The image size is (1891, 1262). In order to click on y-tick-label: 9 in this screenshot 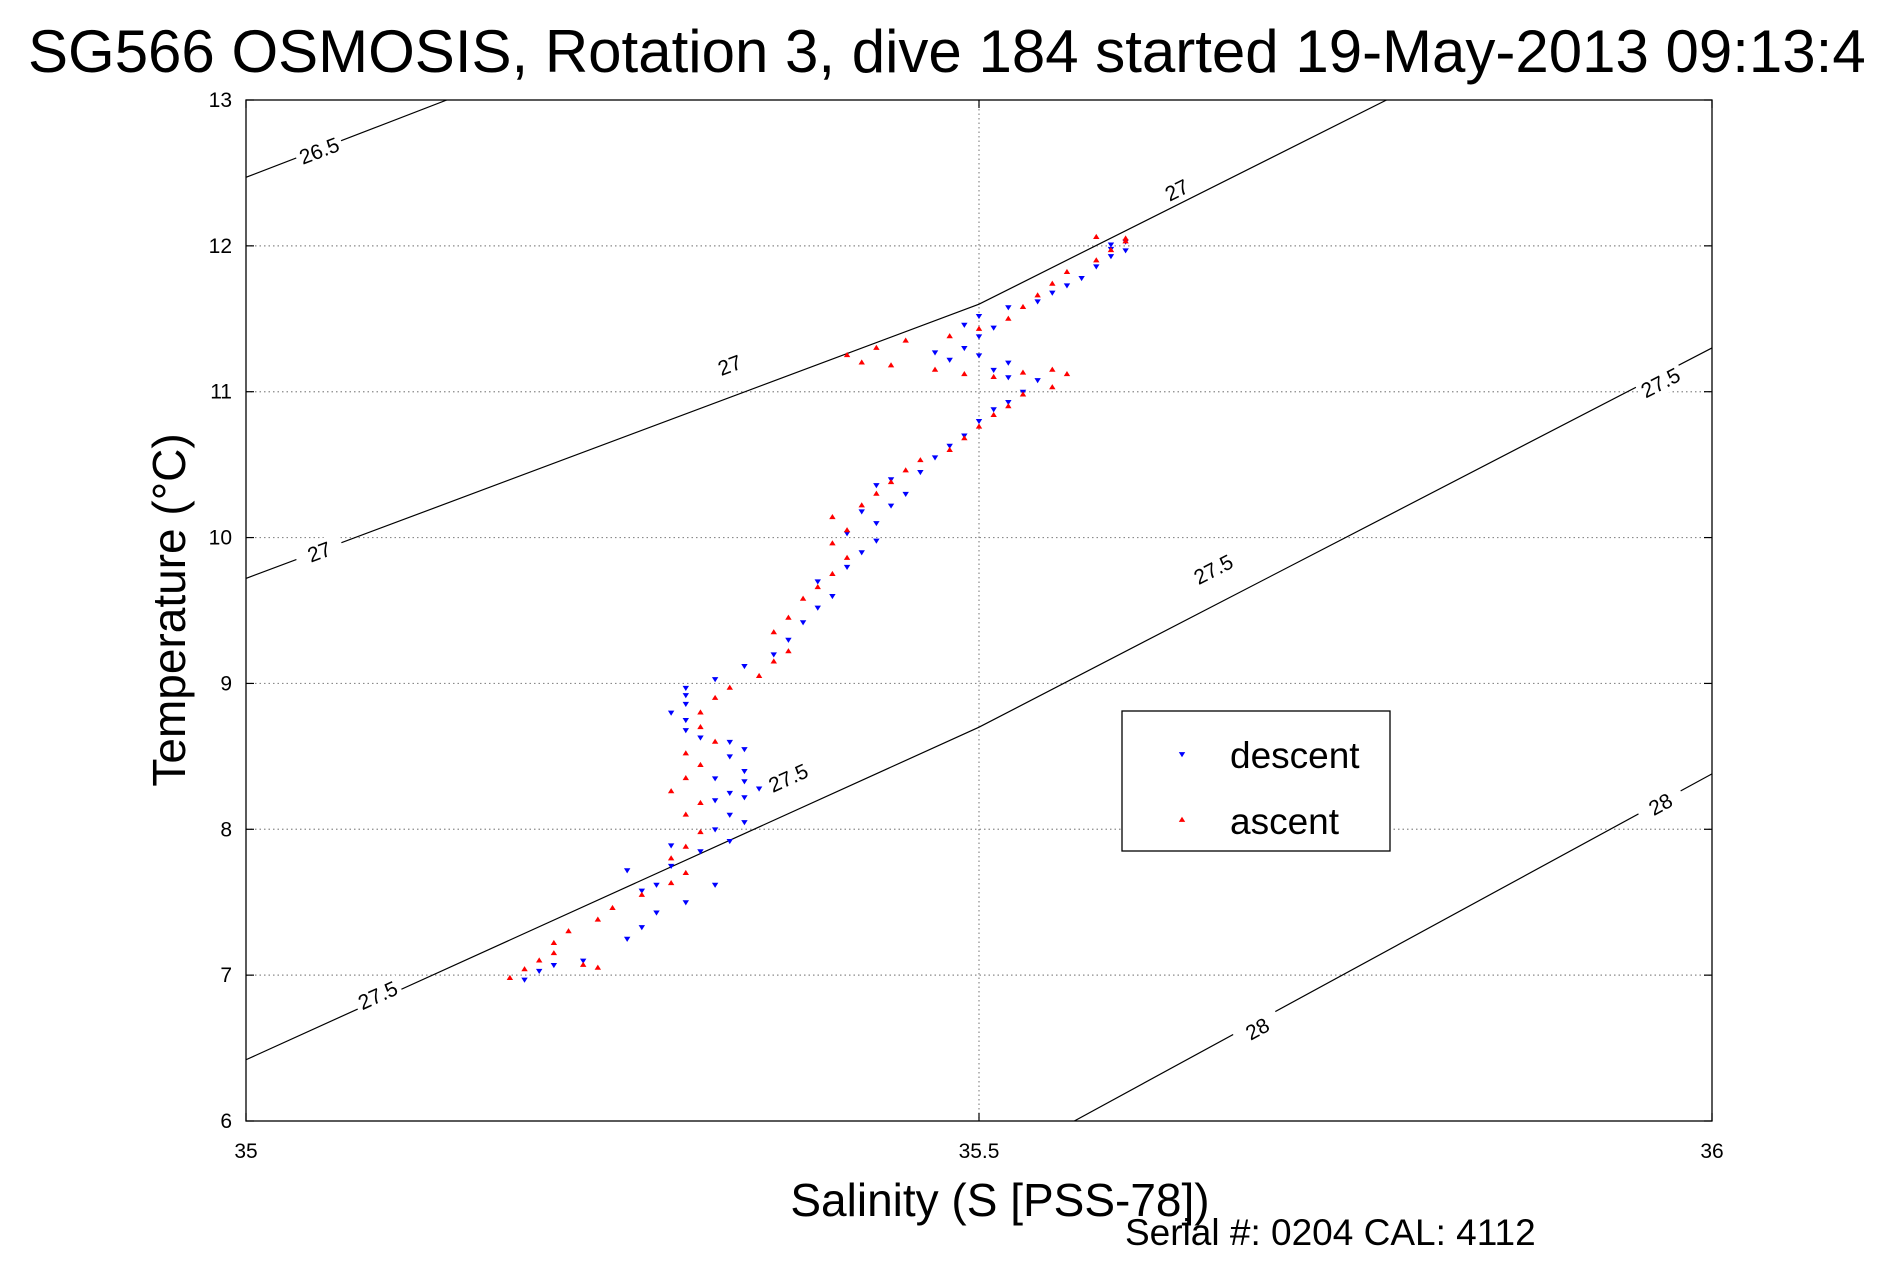, I will do `click(226, 683)`.